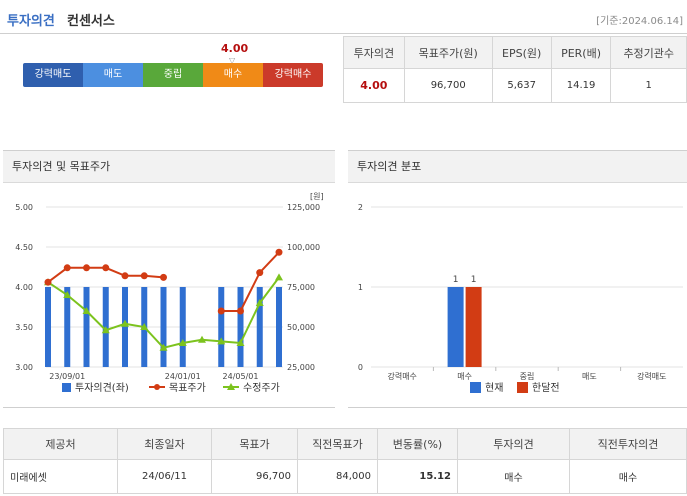 Image resolution: width=687 pixels, height=496 pixels. I want to click on page-header: 투자의견 컨센서스 [기준:2024.06.14], so click(343, 17).